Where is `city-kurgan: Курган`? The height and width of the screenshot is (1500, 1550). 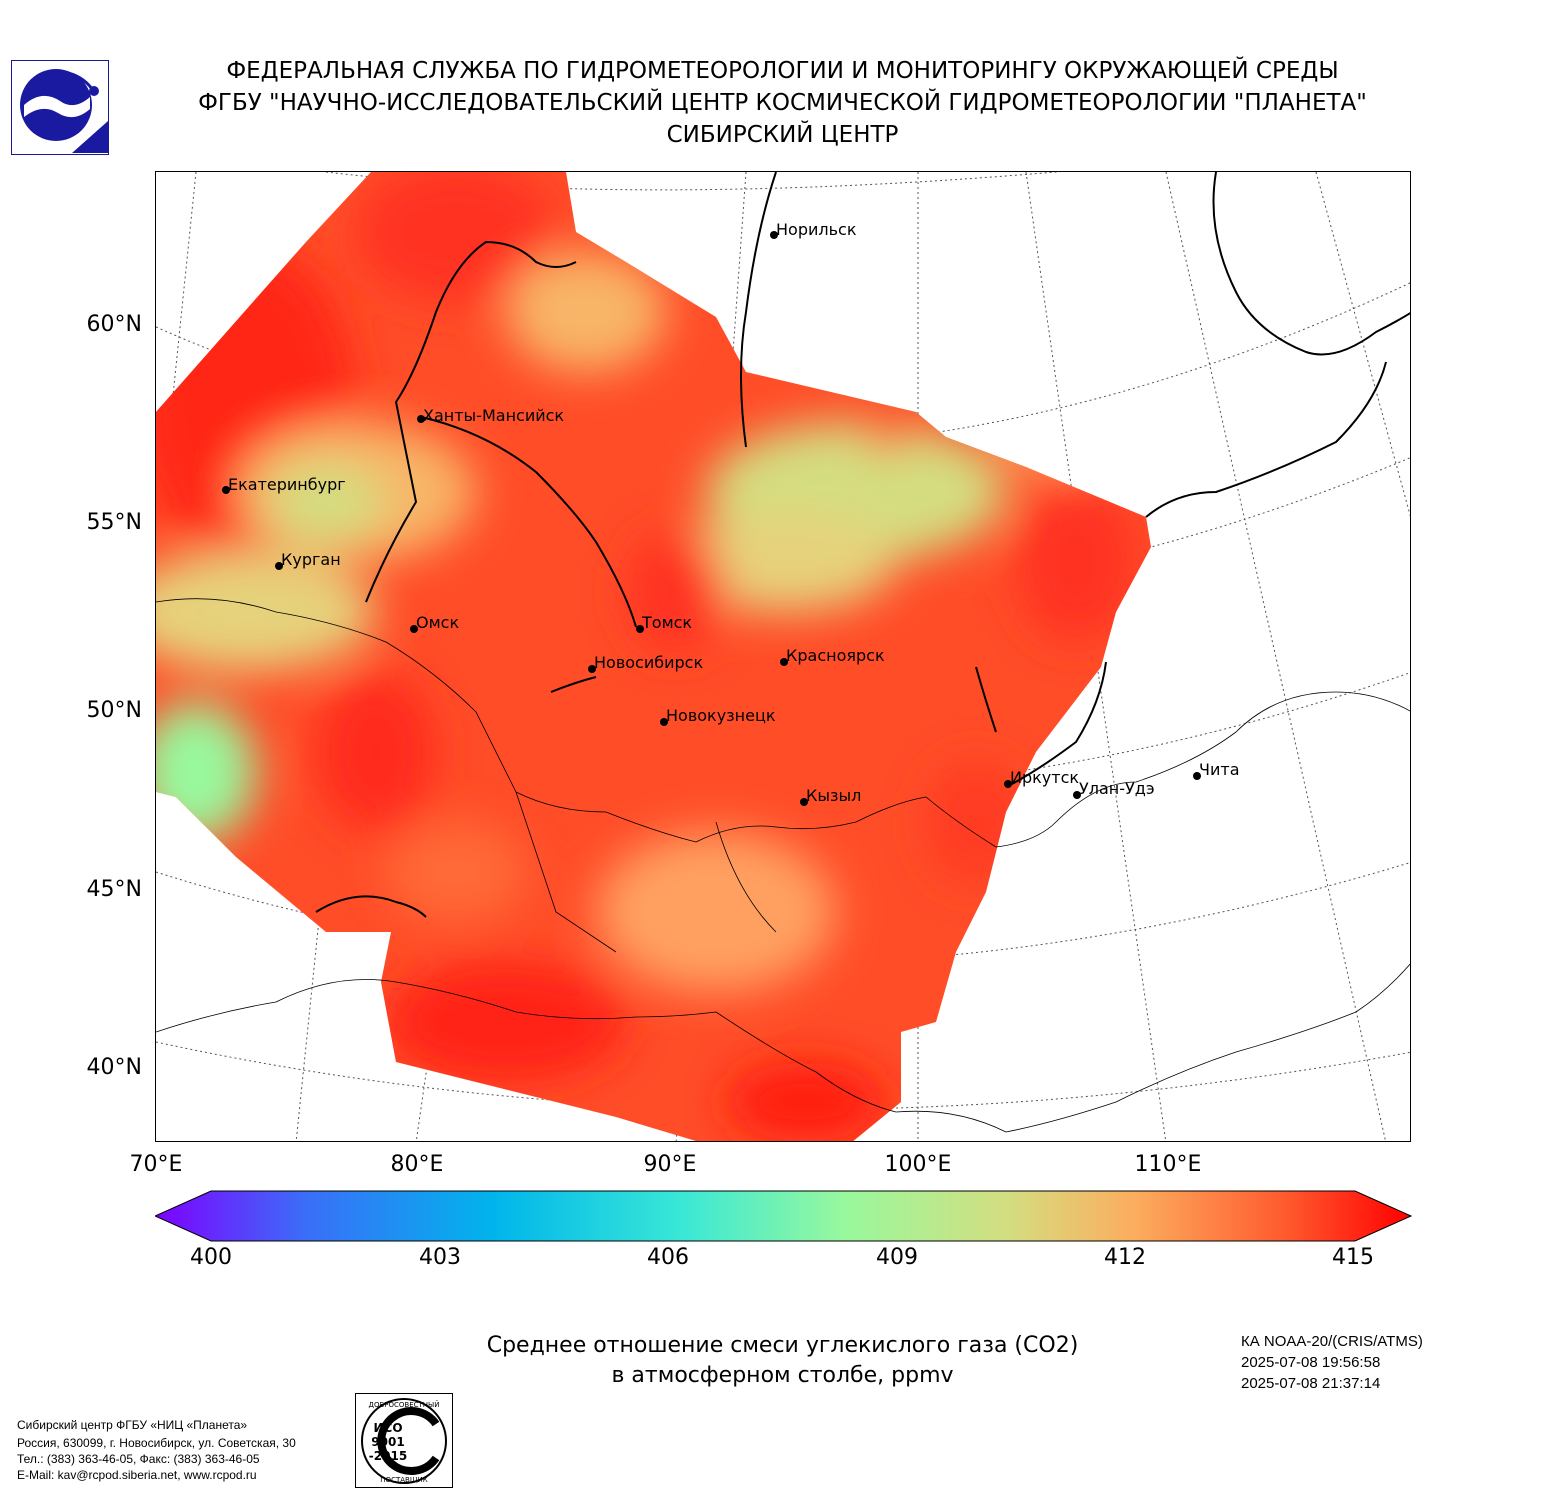 city-kurgan: Курган is located at coordinates (308, 560).